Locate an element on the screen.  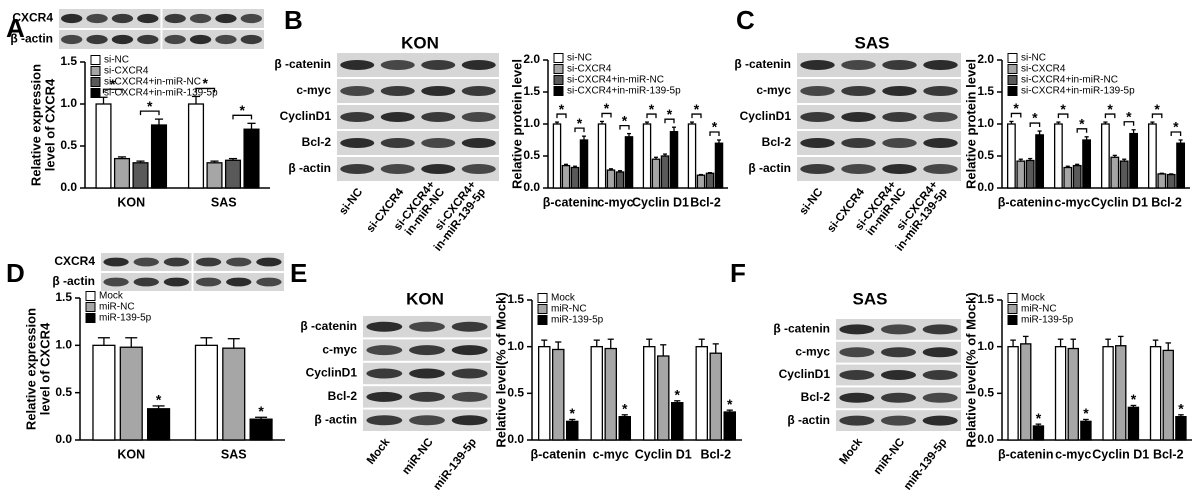
blot-row-label: CXCR4 is located at coordinates (74, 261).